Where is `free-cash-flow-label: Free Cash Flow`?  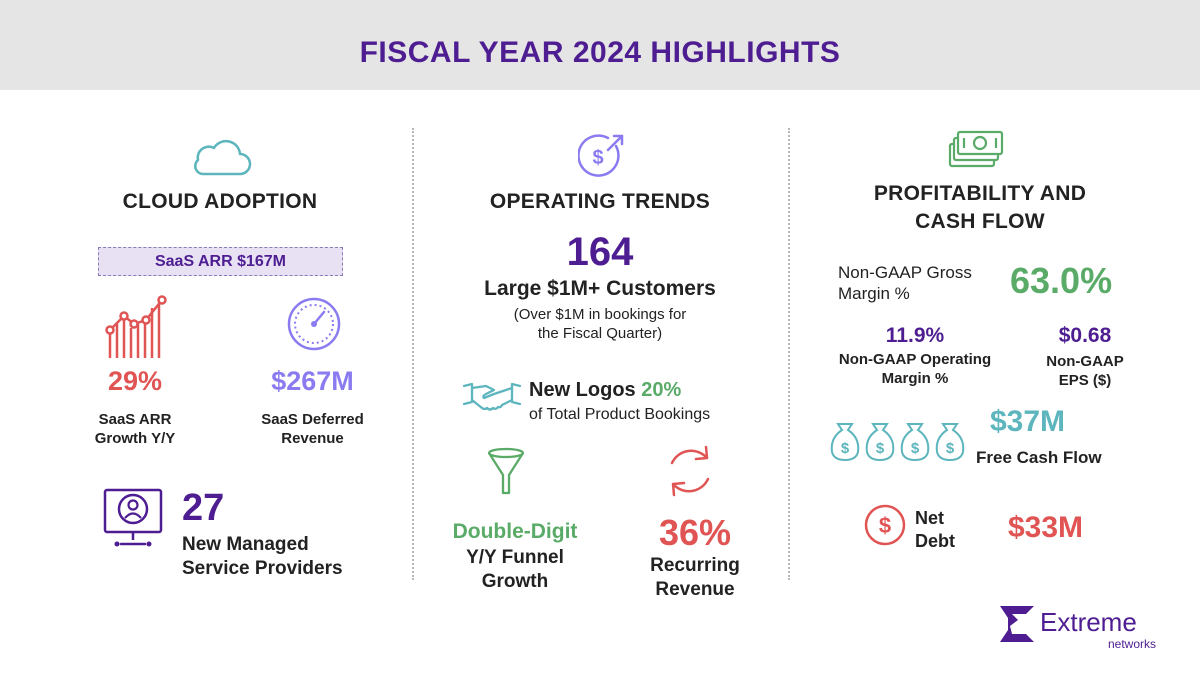
free-cash-flow-label: Free Cash Flow is located at coordinates (1039, 457).